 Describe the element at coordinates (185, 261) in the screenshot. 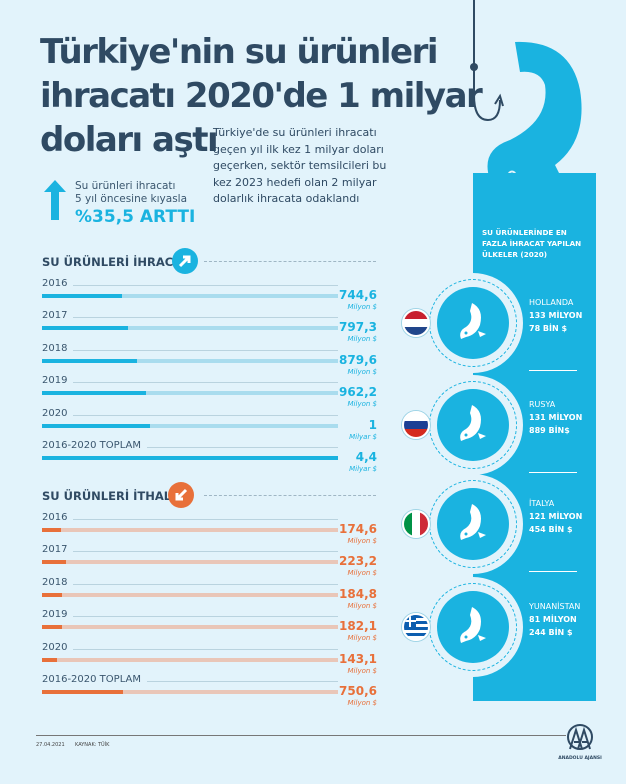

I see `arrow-up-right-icon` at that location.